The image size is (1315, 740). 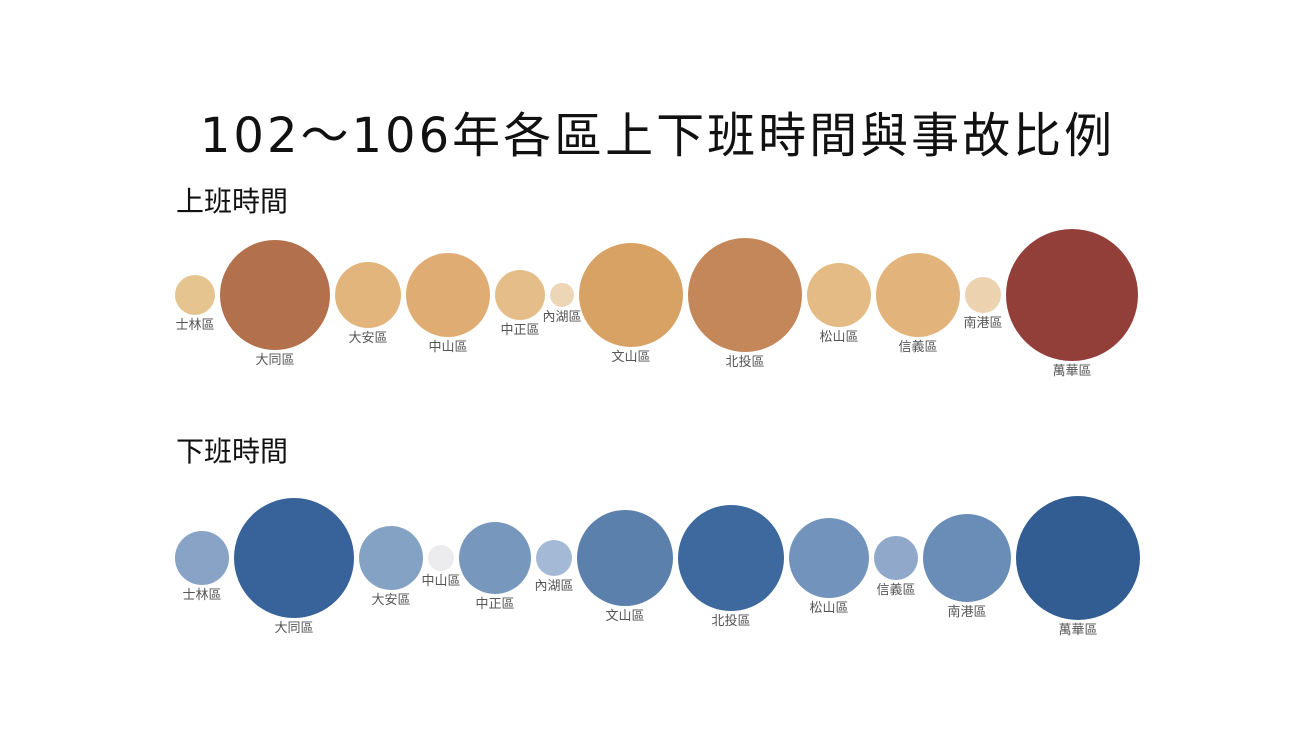 What do you see at coordinates (440, 581) in the screenshot?
I see `bubble-label-evening-3: 中山區` at bounding box center [440, 581].